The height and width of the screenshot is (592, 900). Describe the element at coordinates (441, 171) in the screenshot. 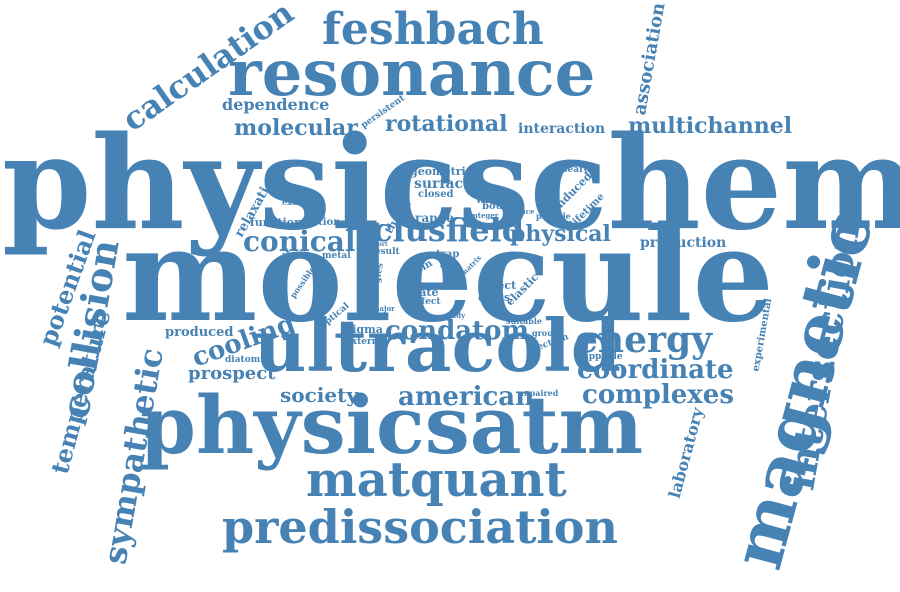

I see `word-geometric: geometric` at that location.